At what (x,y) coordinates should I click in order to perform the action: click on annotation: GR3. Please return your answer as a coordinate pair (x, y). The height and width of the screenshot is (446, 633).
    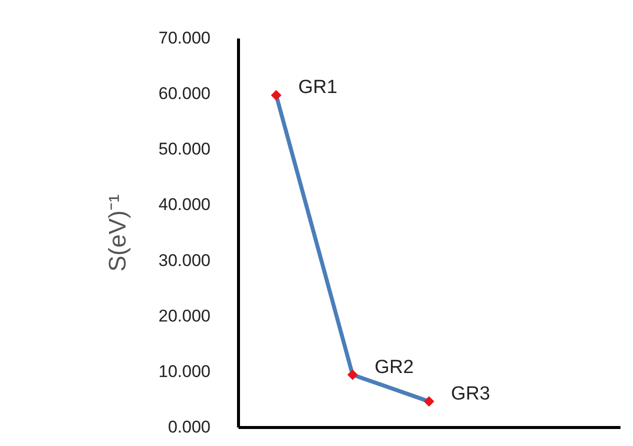
    Looking at the image, I should click on (470, 393).